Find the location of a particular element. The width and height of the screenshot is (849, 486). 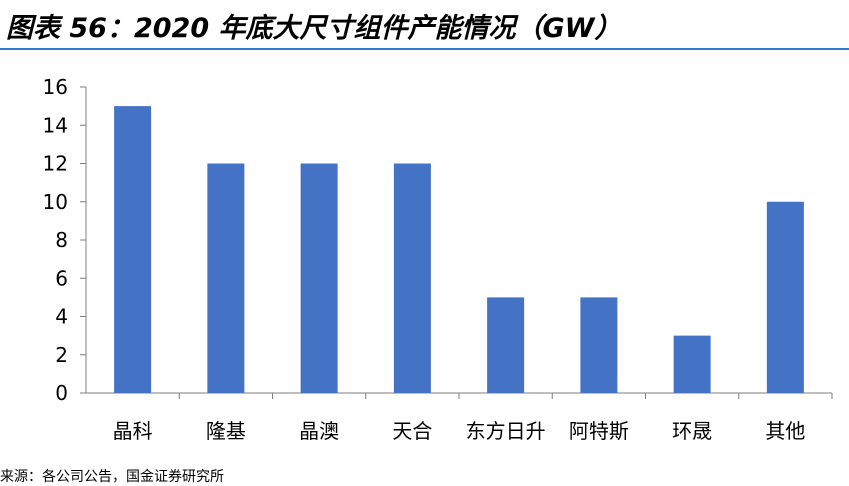

y-tick-label: 10 is located at coordinates (55, 202).